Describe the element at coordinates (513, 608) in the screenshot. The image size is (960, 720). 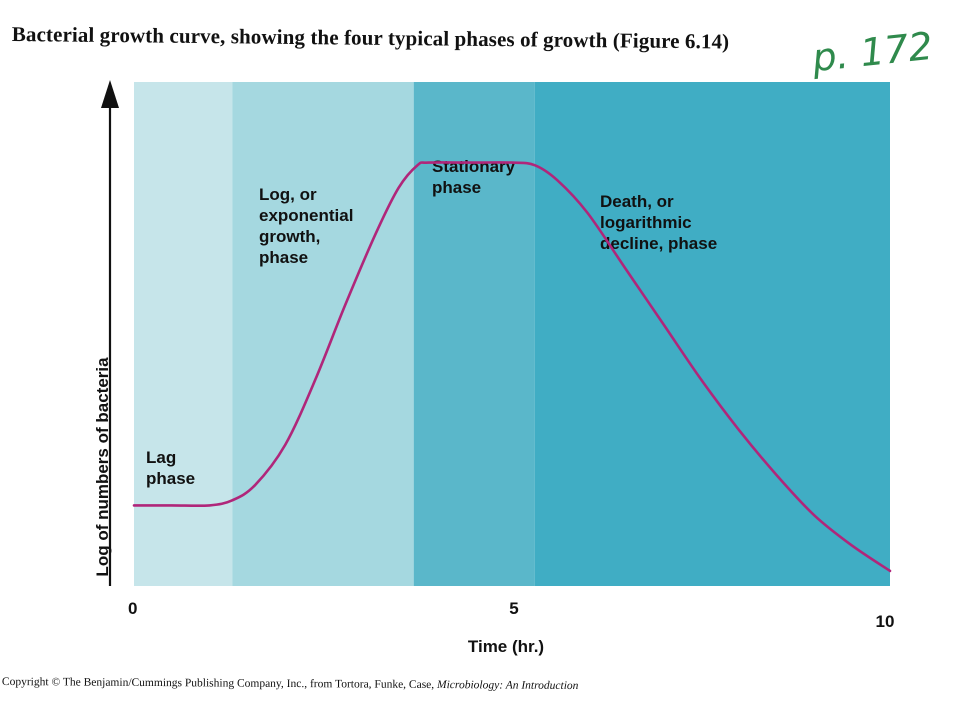
I see `x-tick-label-5: 5` at that location.